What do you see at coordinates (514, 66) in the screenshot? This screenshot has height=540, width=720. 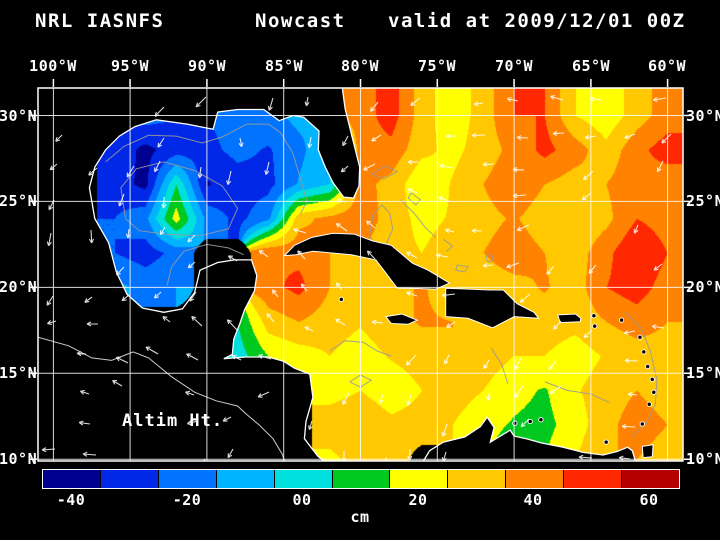 I see `lon-tick-label: 70°W` at bounding box center [514, 66].